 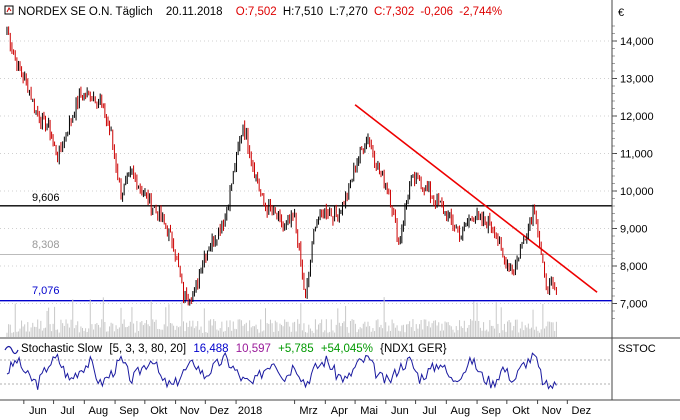 I want to click on stochastic-line, so click(x=281, y=370).